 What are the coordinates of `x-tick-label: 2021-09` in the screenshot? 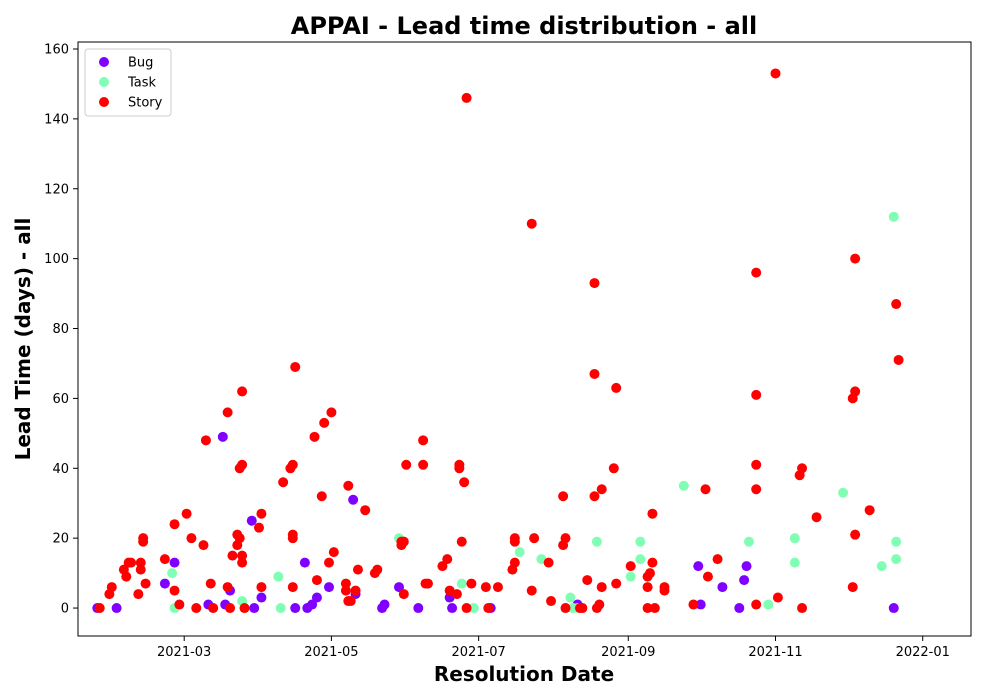 It's located at (628, 652).